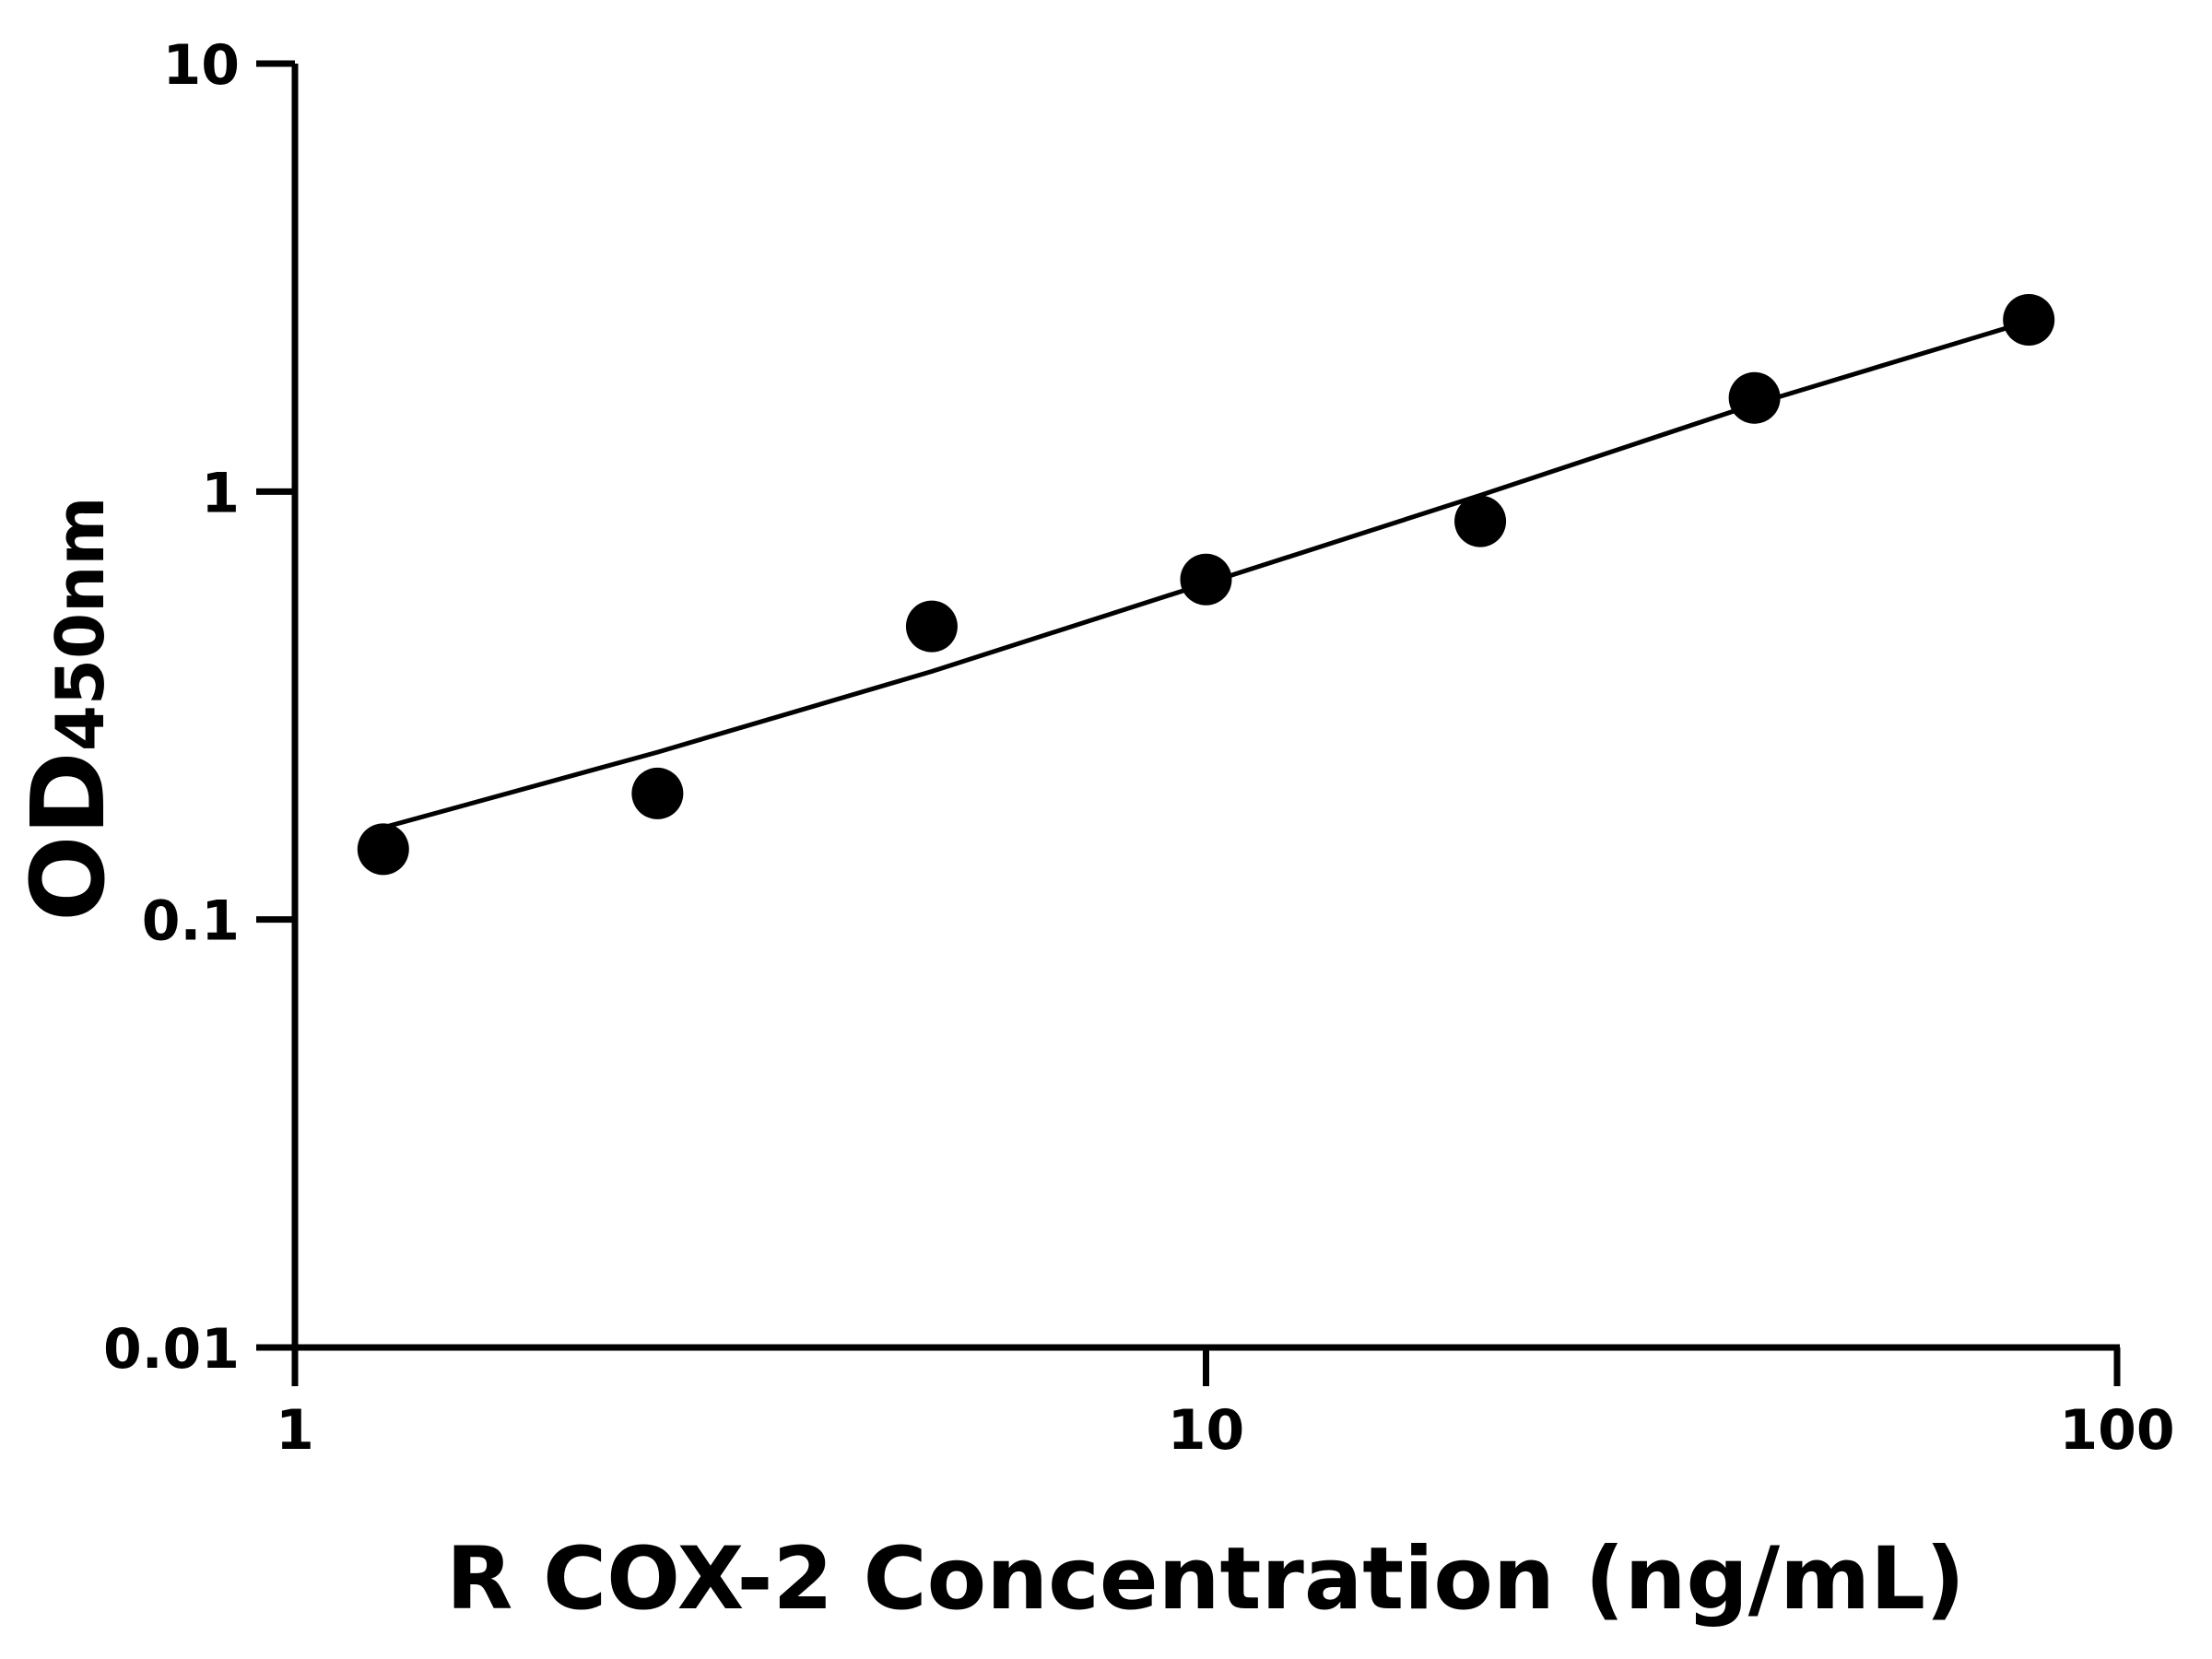  I want to click on x-tick-label: 100, so click(2116, 1430).